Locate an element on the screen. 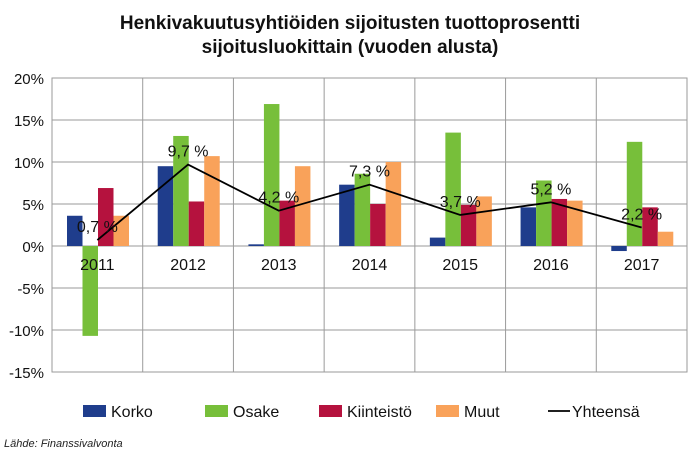 The width and height of the screenshot is (700, 457). x-tick-label: 2015 is located at coordinates (460, 265).